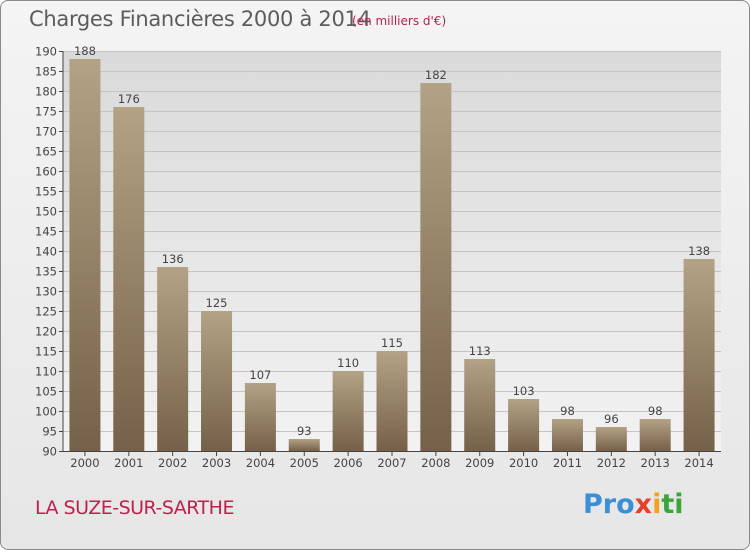 Image resolution: width=750 pixels, height=550 pixels. I want to click on bar-value-label: 96, so click(611, 419).